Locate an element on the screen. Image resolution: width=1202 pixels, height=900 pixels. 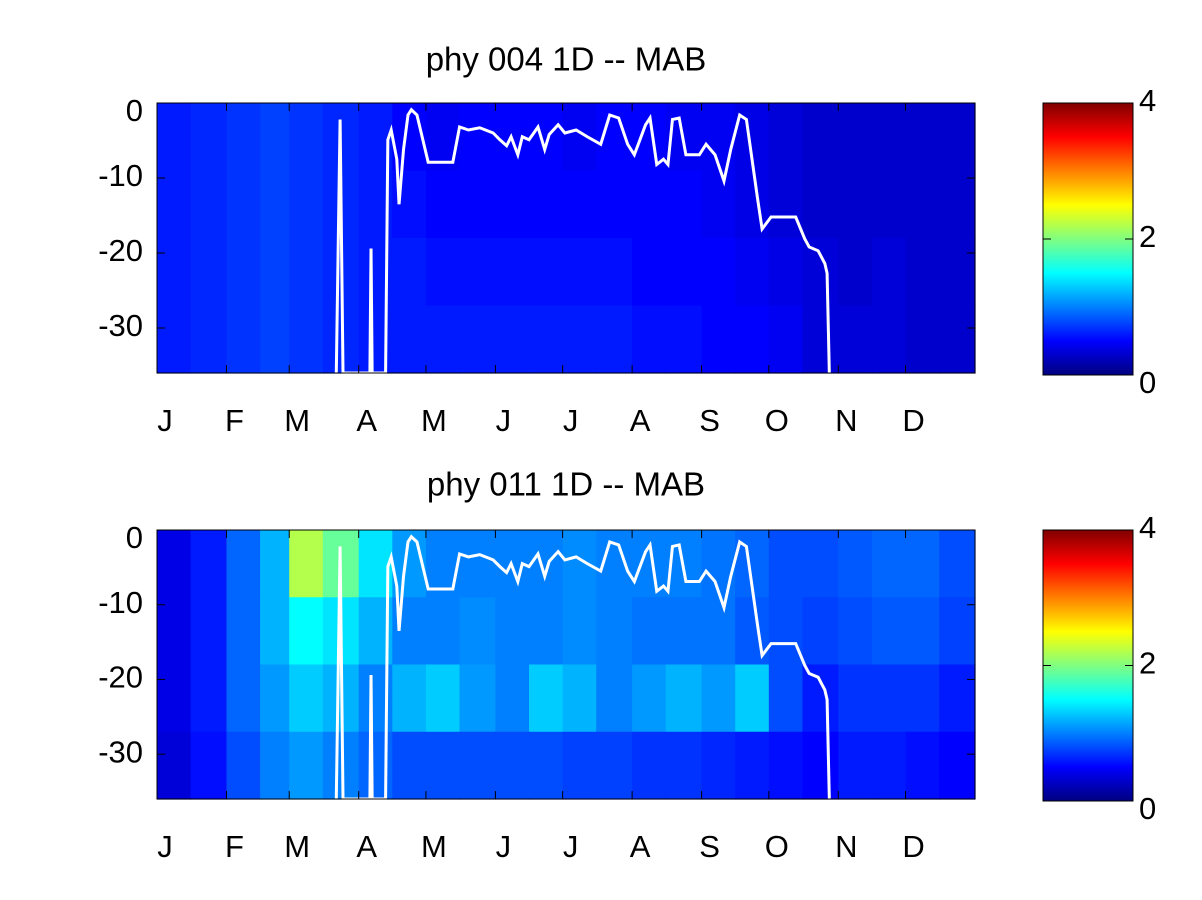
y-tick-label: -30 is located at coordinates (120, 325).